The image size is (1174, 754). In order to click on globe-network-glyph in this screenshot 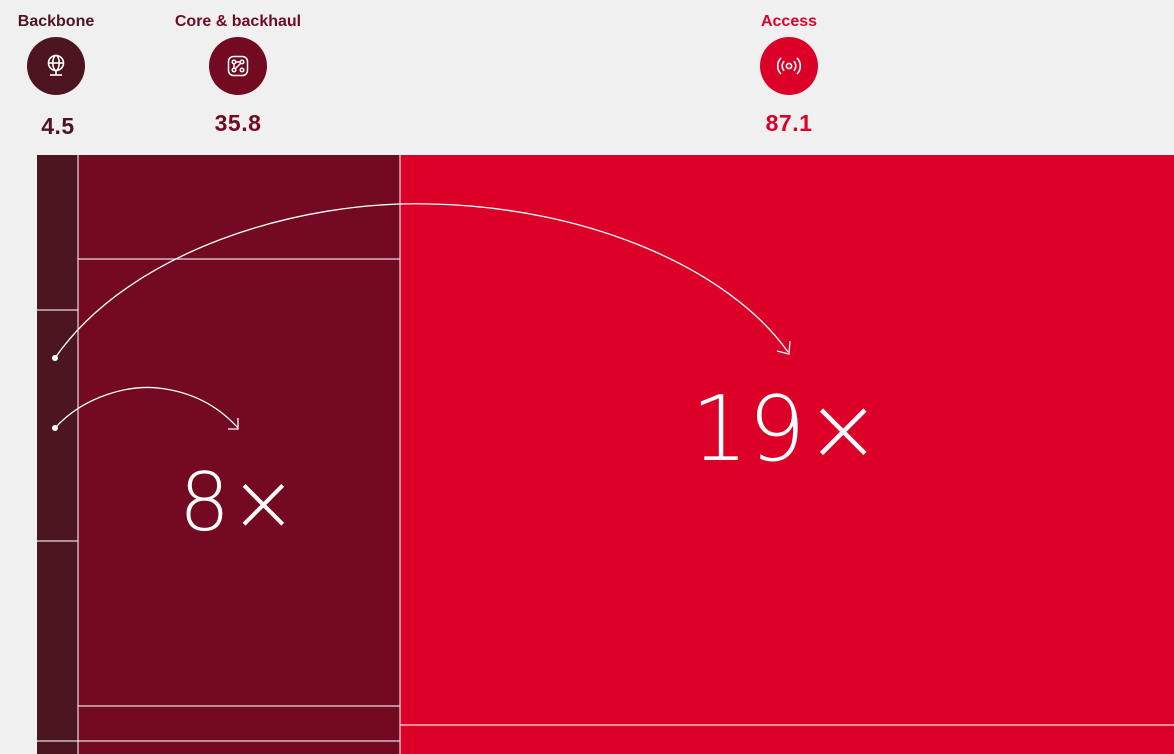, I will do `click(56, 65)`.